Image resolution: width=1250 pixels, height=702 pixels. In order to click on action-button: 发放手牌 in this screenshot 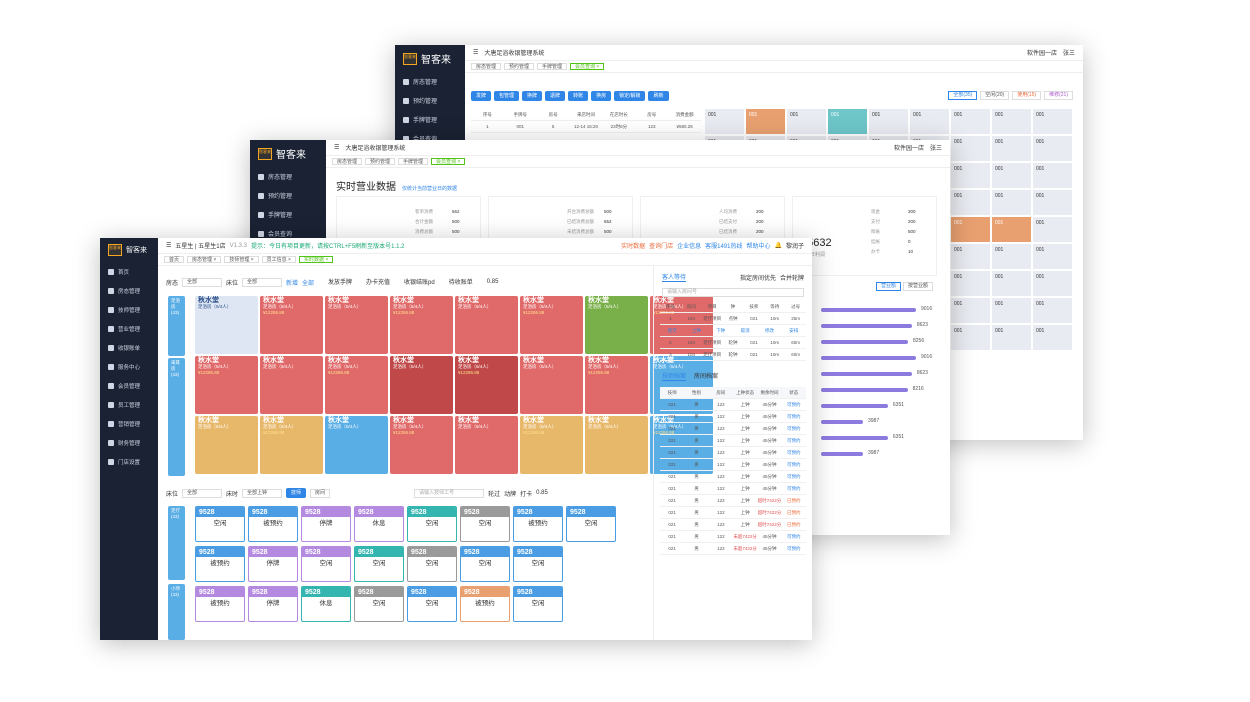, I will do `click(340, 283)`.